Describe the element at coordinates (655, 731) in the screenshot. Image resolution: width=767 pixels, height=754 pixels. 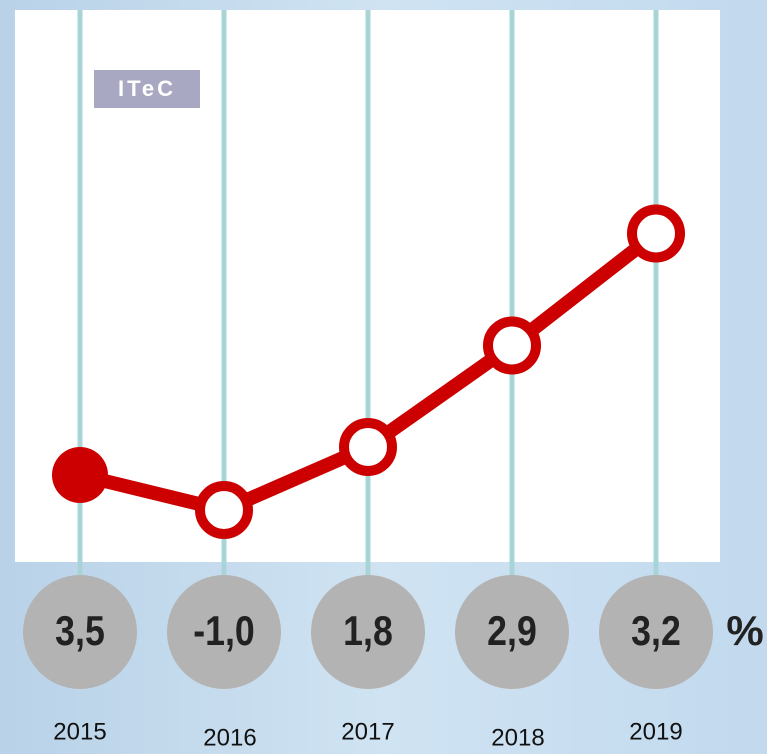
I see `x-tick-label: 2019` at that location.